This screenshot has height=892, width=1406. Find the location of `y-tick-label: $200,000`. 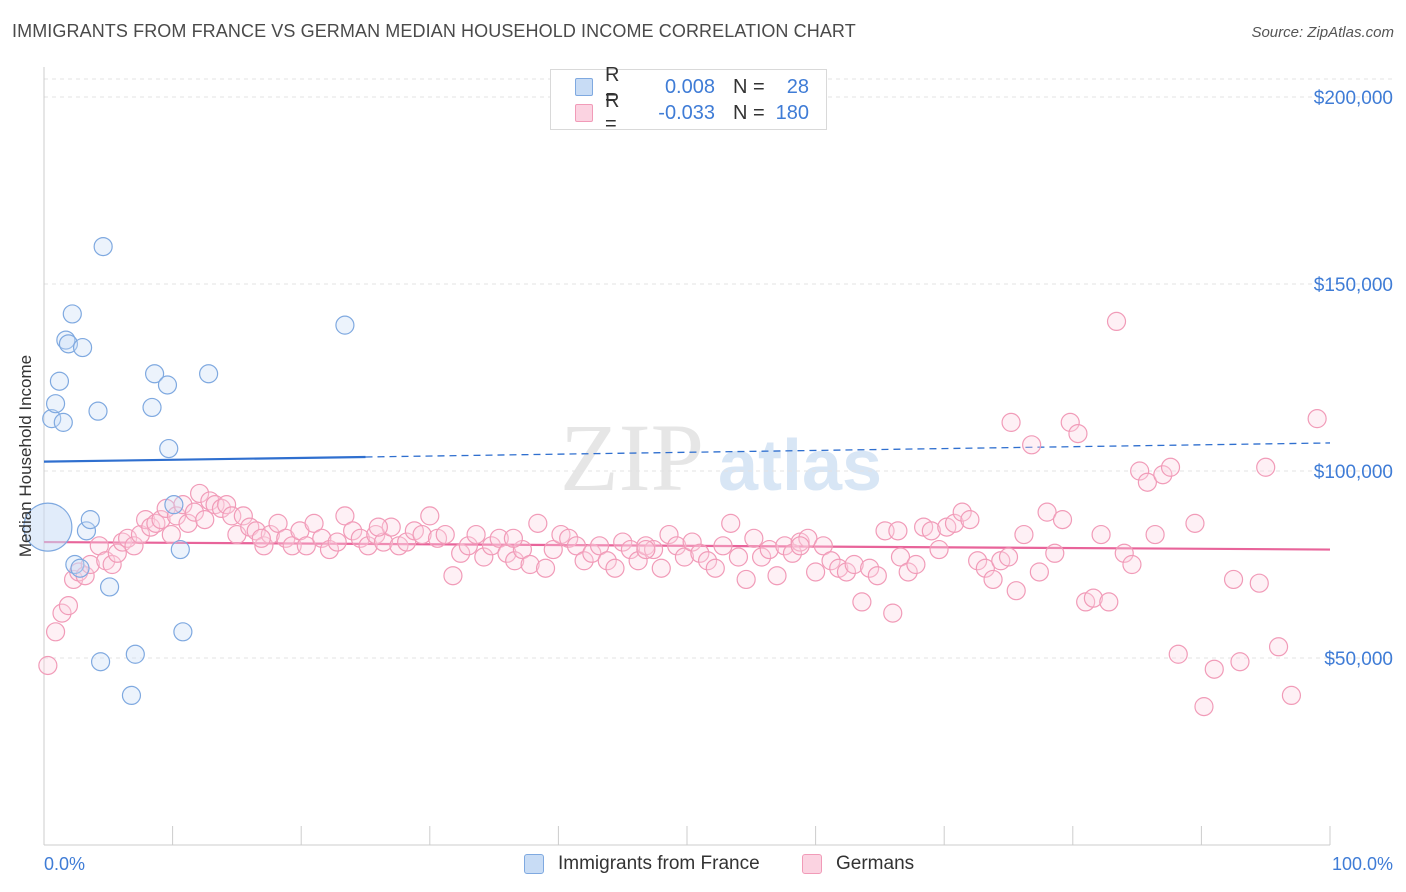

y-tick-label: $200,000 is located at coordinates (1353, 98).